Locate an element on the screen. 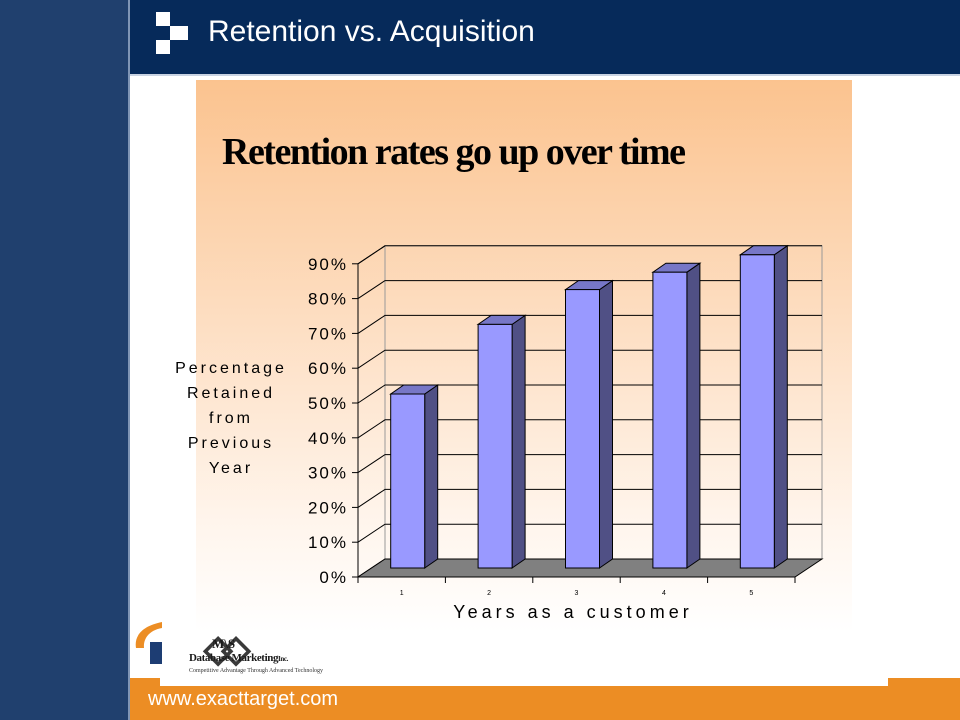 Image resolution: width=960 pixels, height=720 pixels. chart-title: Retention rates go up over time is located at coordinates (454, 152).